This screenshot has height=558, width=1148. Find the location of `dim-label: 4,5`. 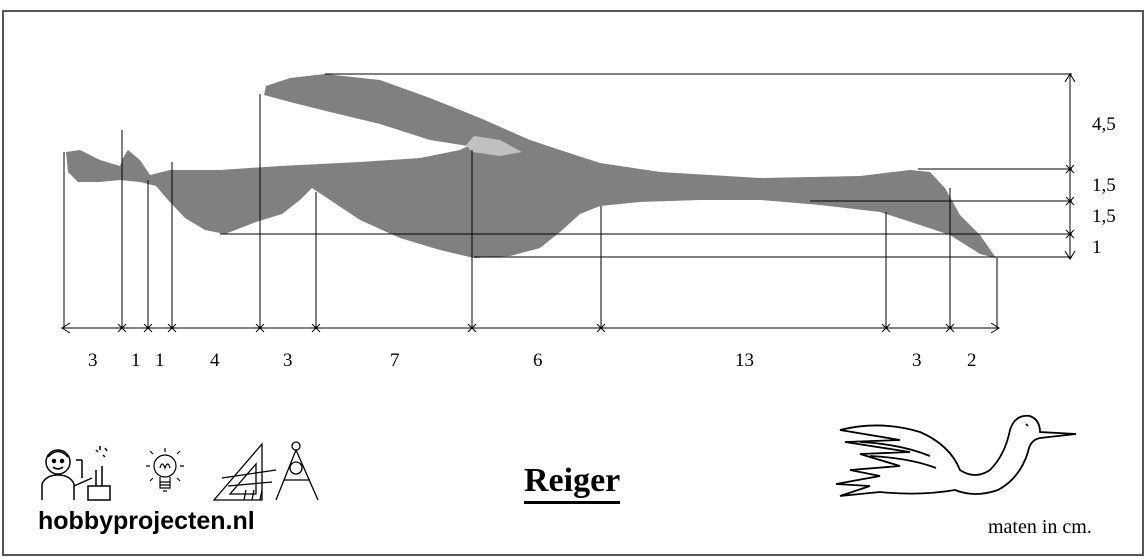

dim-label: 4,5 is located at coordinates (1104, 124).